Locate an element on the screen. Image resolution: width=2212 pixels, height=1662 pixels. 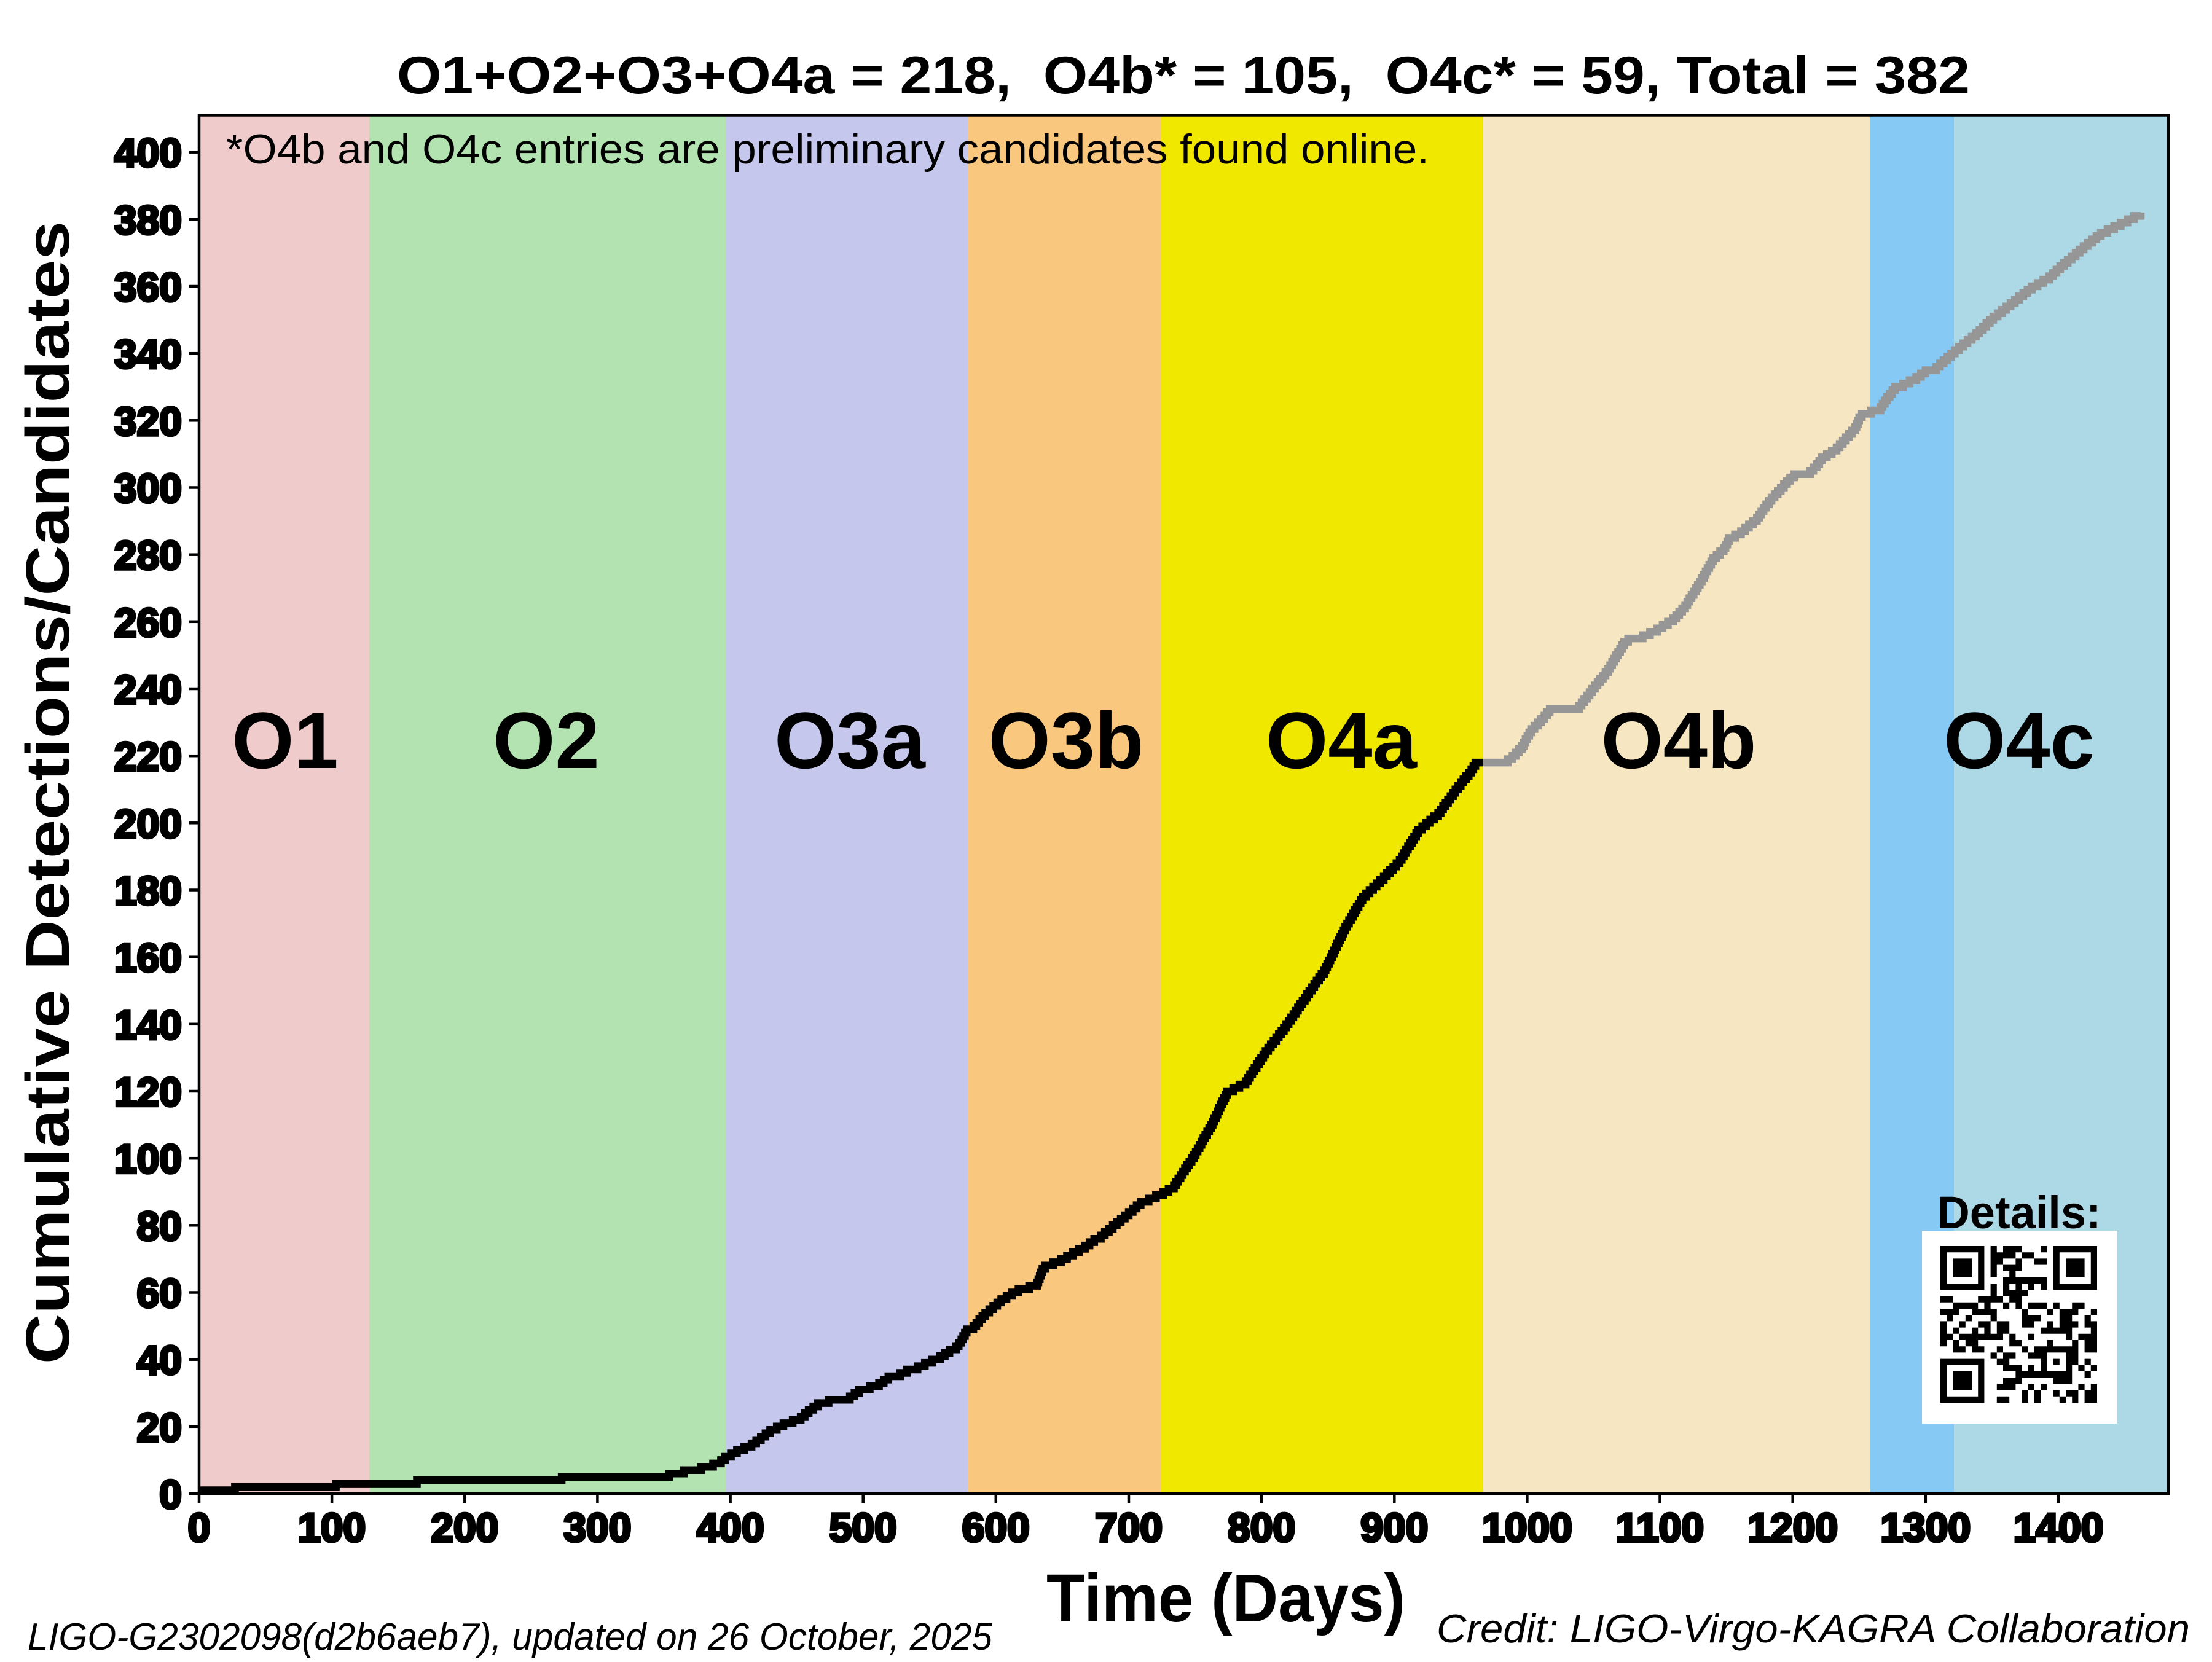
svg-text: 700 is located at coordinates (1129, 1527).